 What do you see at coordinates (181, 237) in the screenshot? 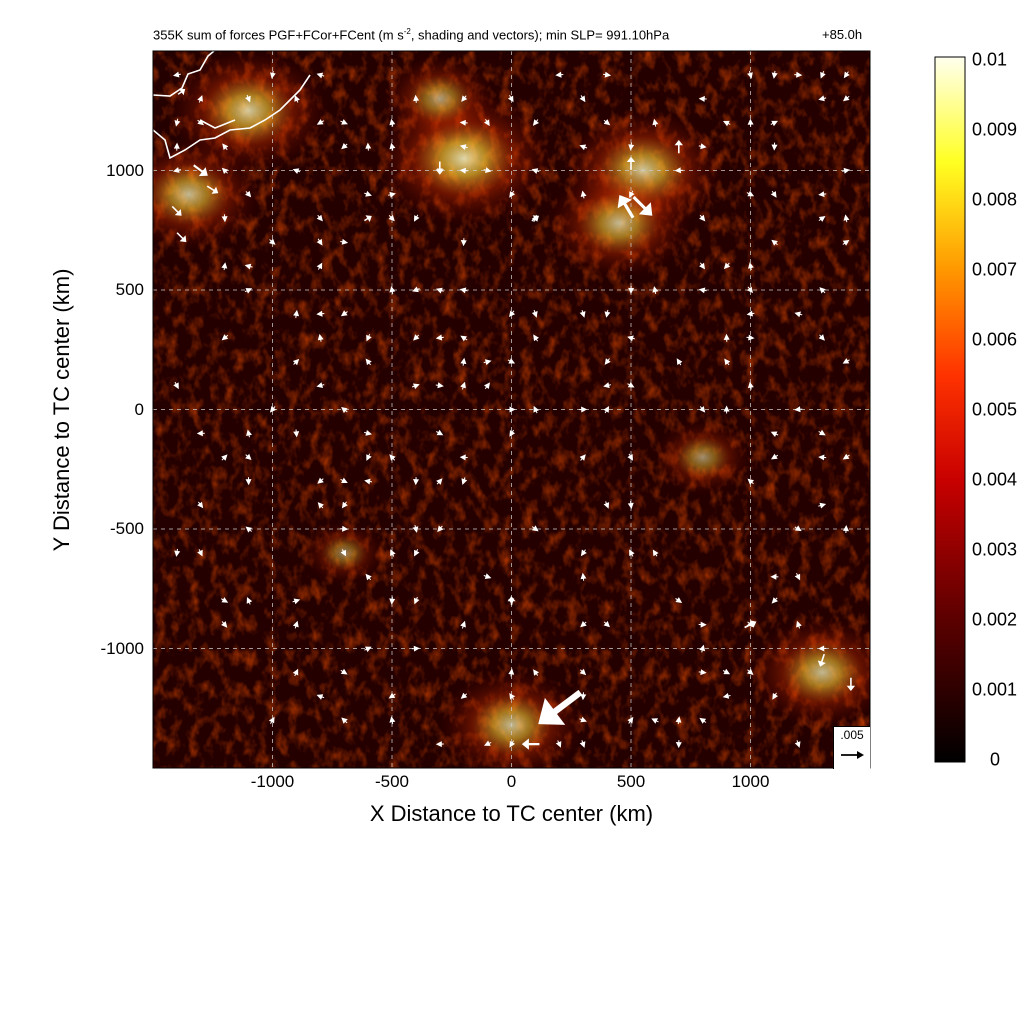
I see `force-vector` at bounding box center [181, 237].